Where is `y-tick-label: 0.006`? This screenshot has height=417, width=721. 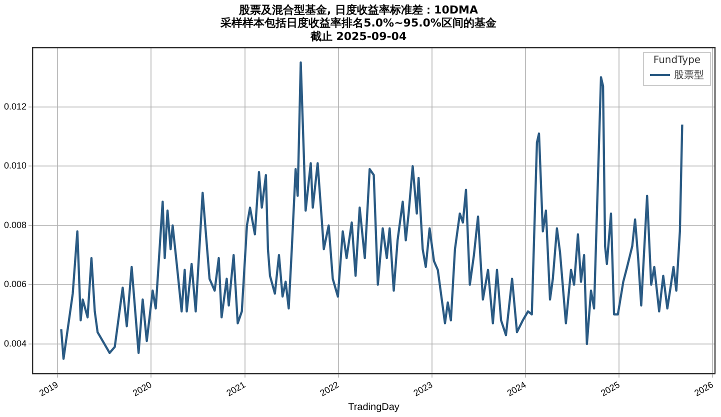
y-tick-label: 0.006 is located at coordinates (15, 284).